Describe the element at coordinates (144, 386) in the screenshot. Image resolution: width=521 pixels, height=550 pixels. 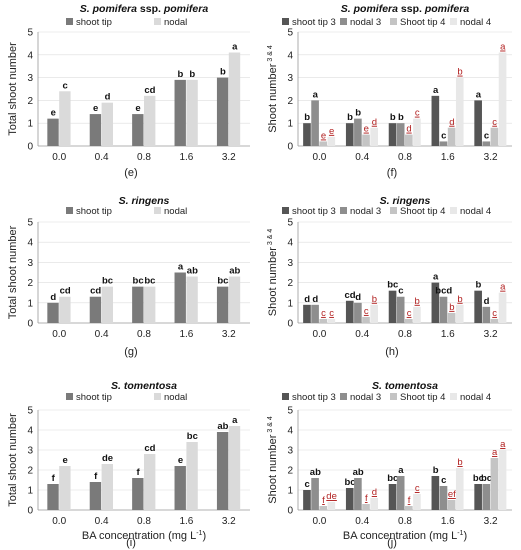
I see `chart-title: S. tomentosa` at that location.